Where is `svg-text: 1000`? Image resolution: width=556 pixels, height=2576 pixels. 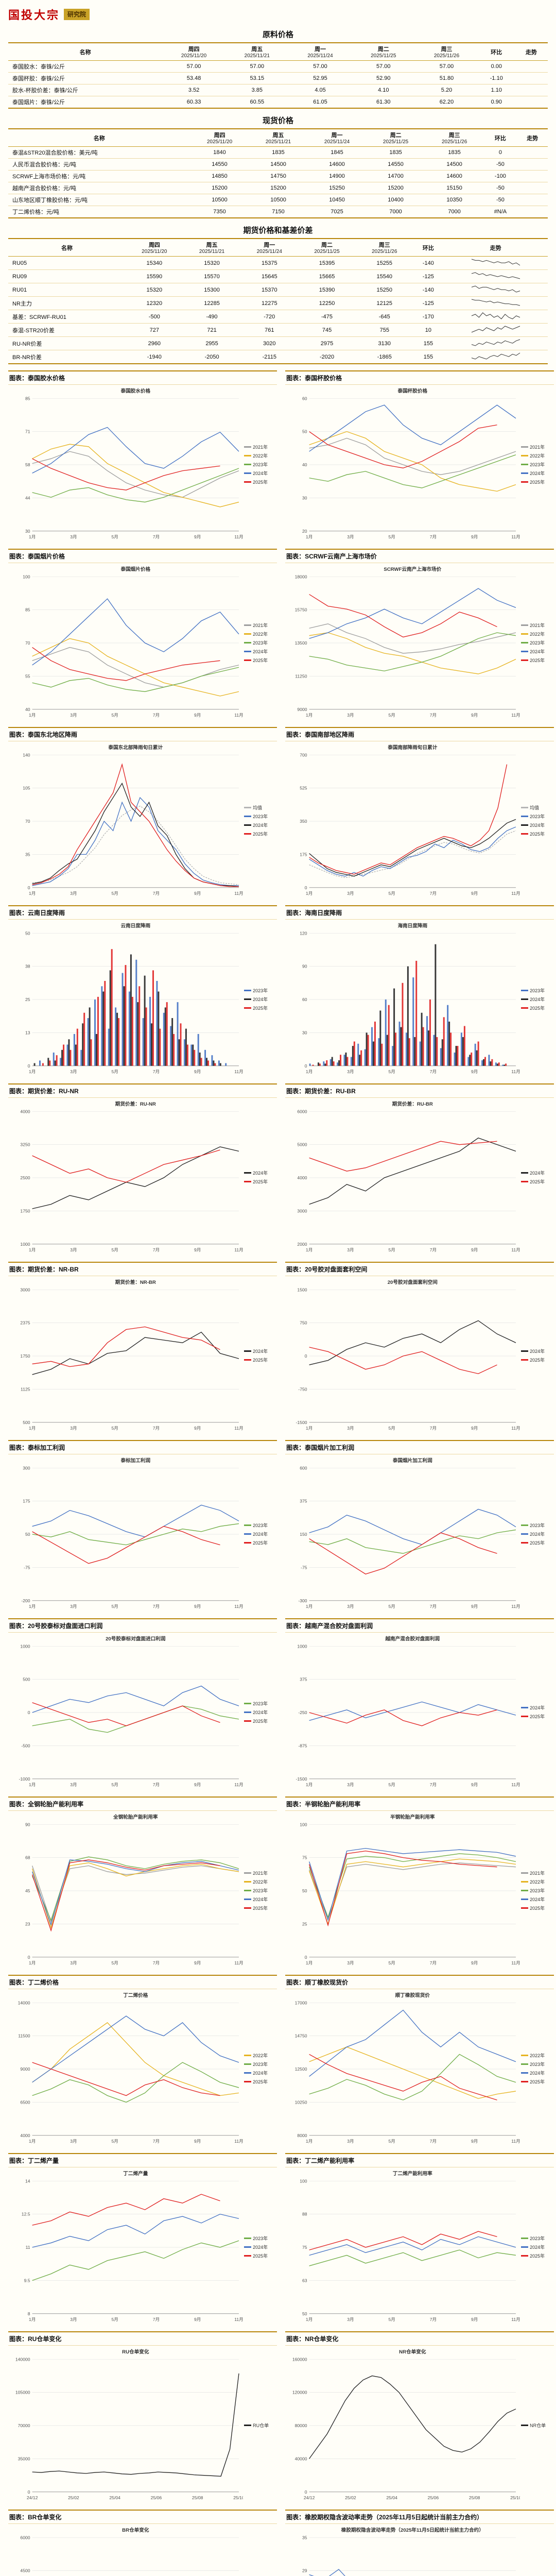
svg-text: 1000 is located at coordinates (302, 1646).